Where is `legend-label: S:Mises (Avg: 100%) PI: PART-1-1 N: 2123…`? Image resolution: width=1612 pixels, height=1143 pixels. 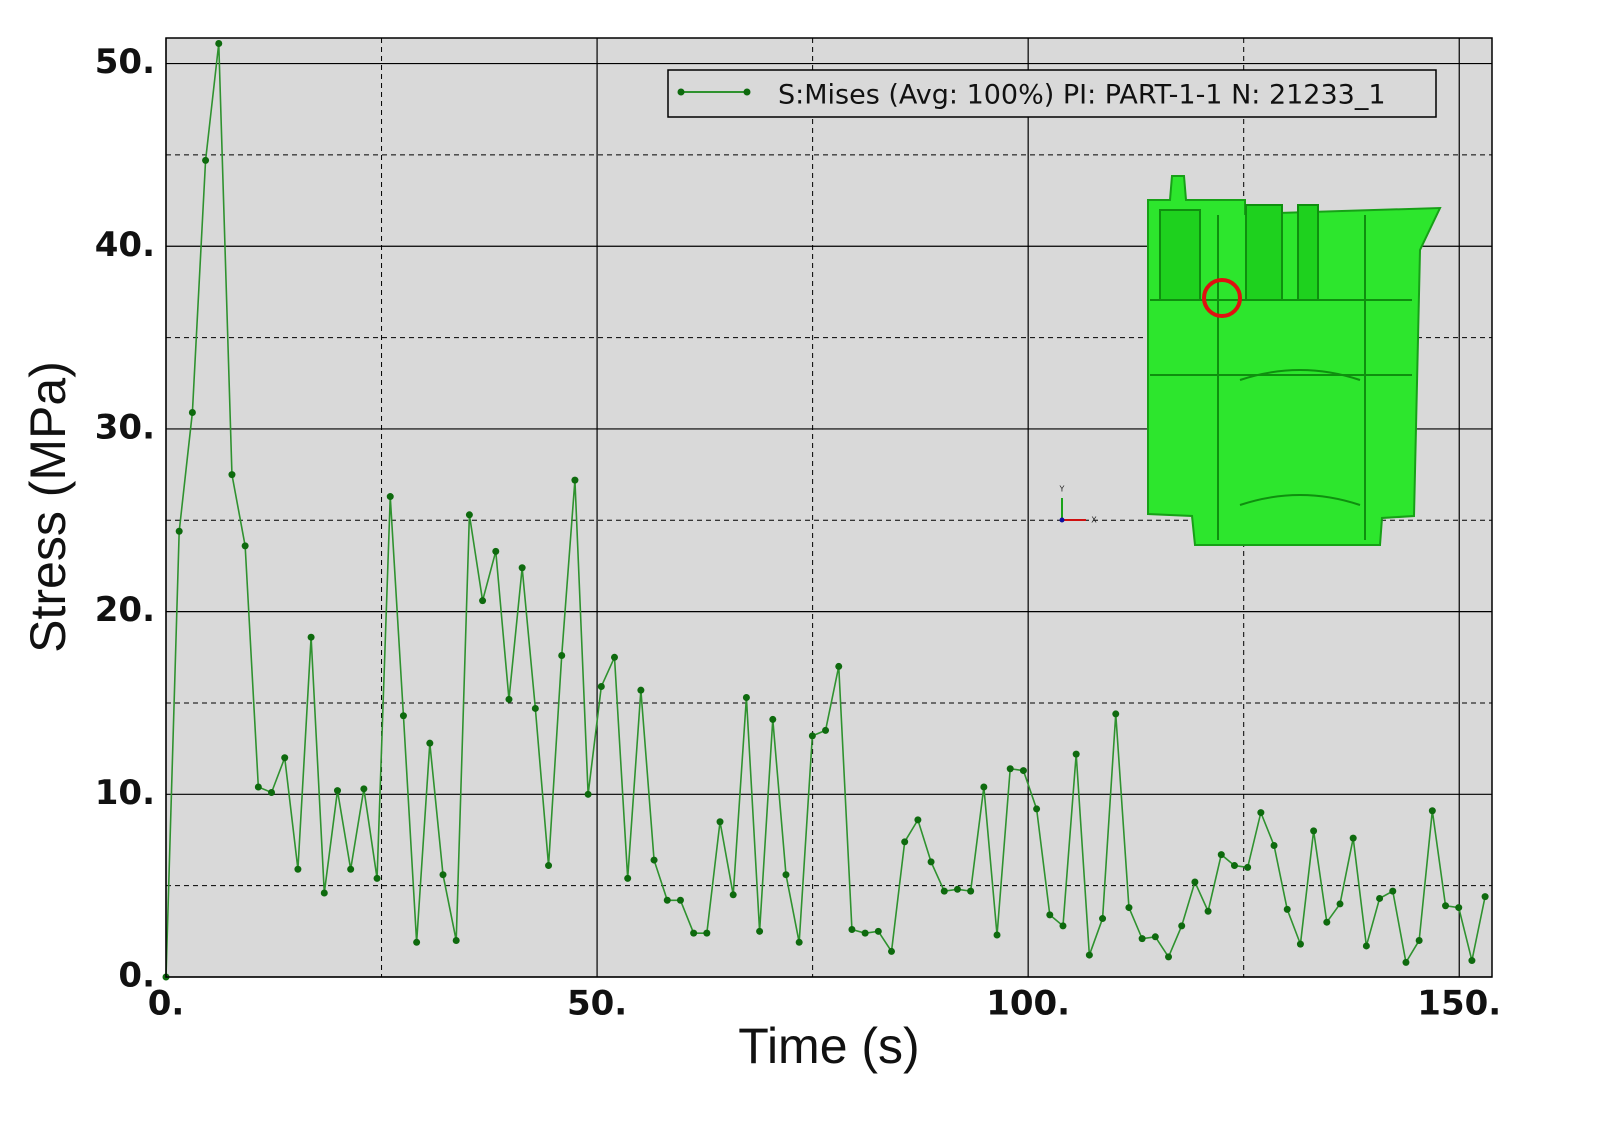 legend-label: S:Mises (Avg: 100%) PI: PART-1-1 N: 2123… is located at coordinates (1082, 95).